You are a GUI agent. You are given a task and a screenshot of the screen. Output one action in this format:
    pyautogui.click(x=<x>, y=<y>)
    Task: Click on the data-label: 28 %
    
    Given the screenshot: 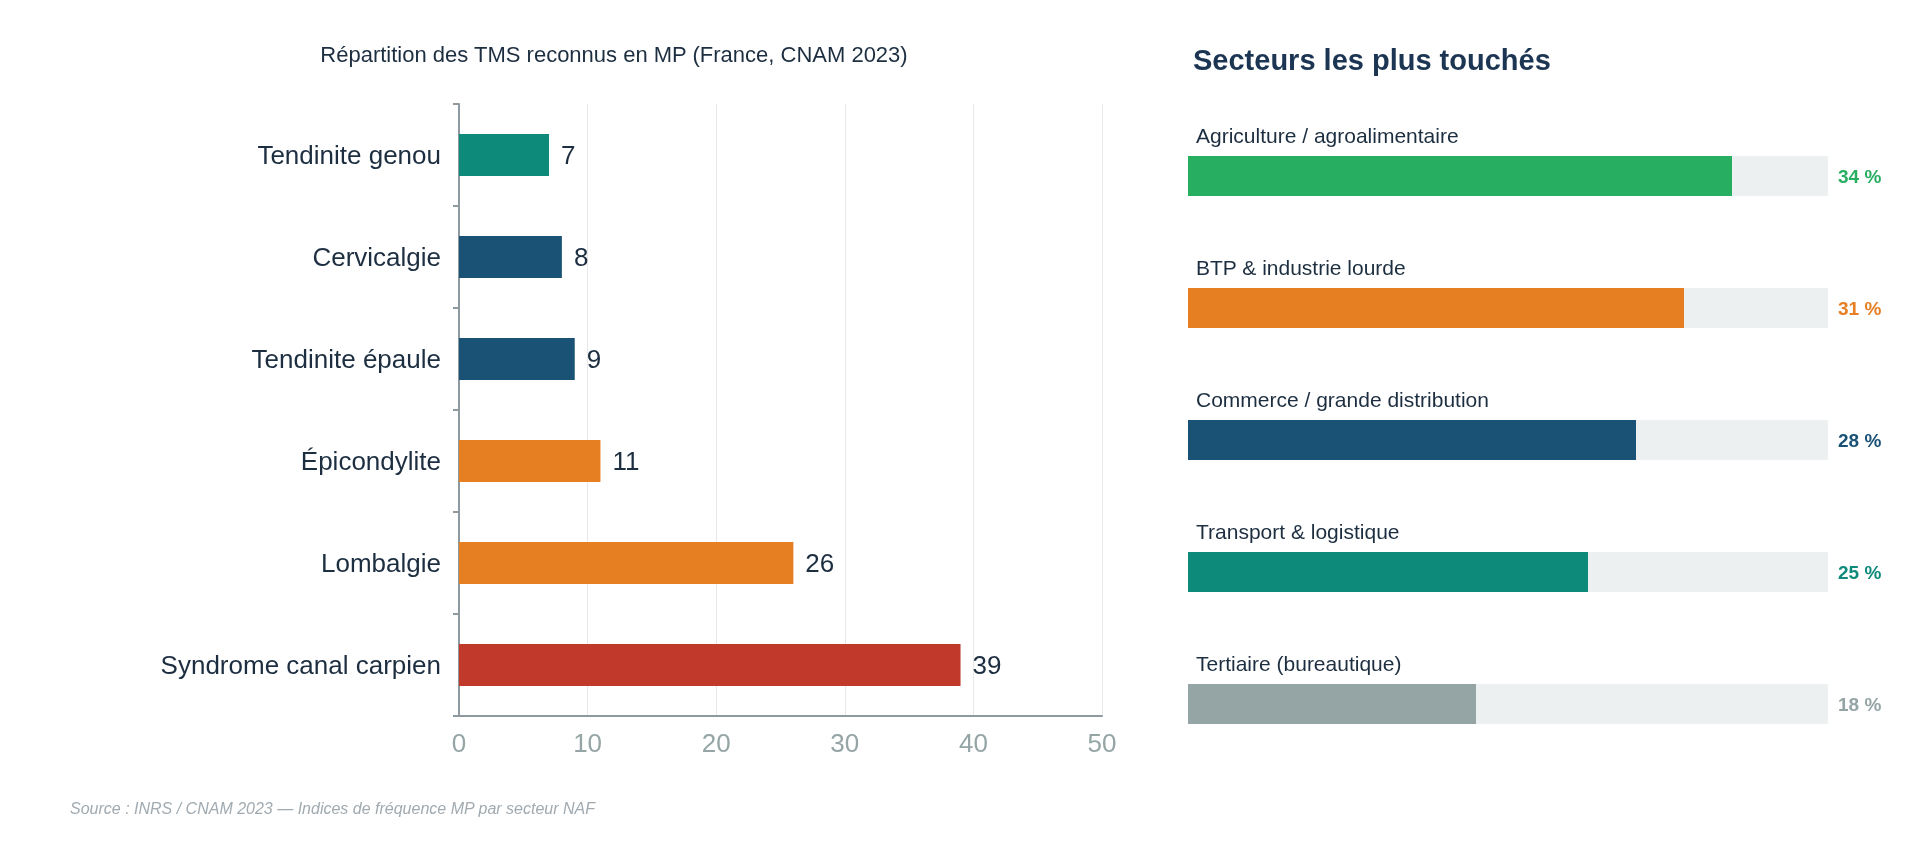 What is the action you would take?
    pyautogui.click(x=1860, y=440)
    